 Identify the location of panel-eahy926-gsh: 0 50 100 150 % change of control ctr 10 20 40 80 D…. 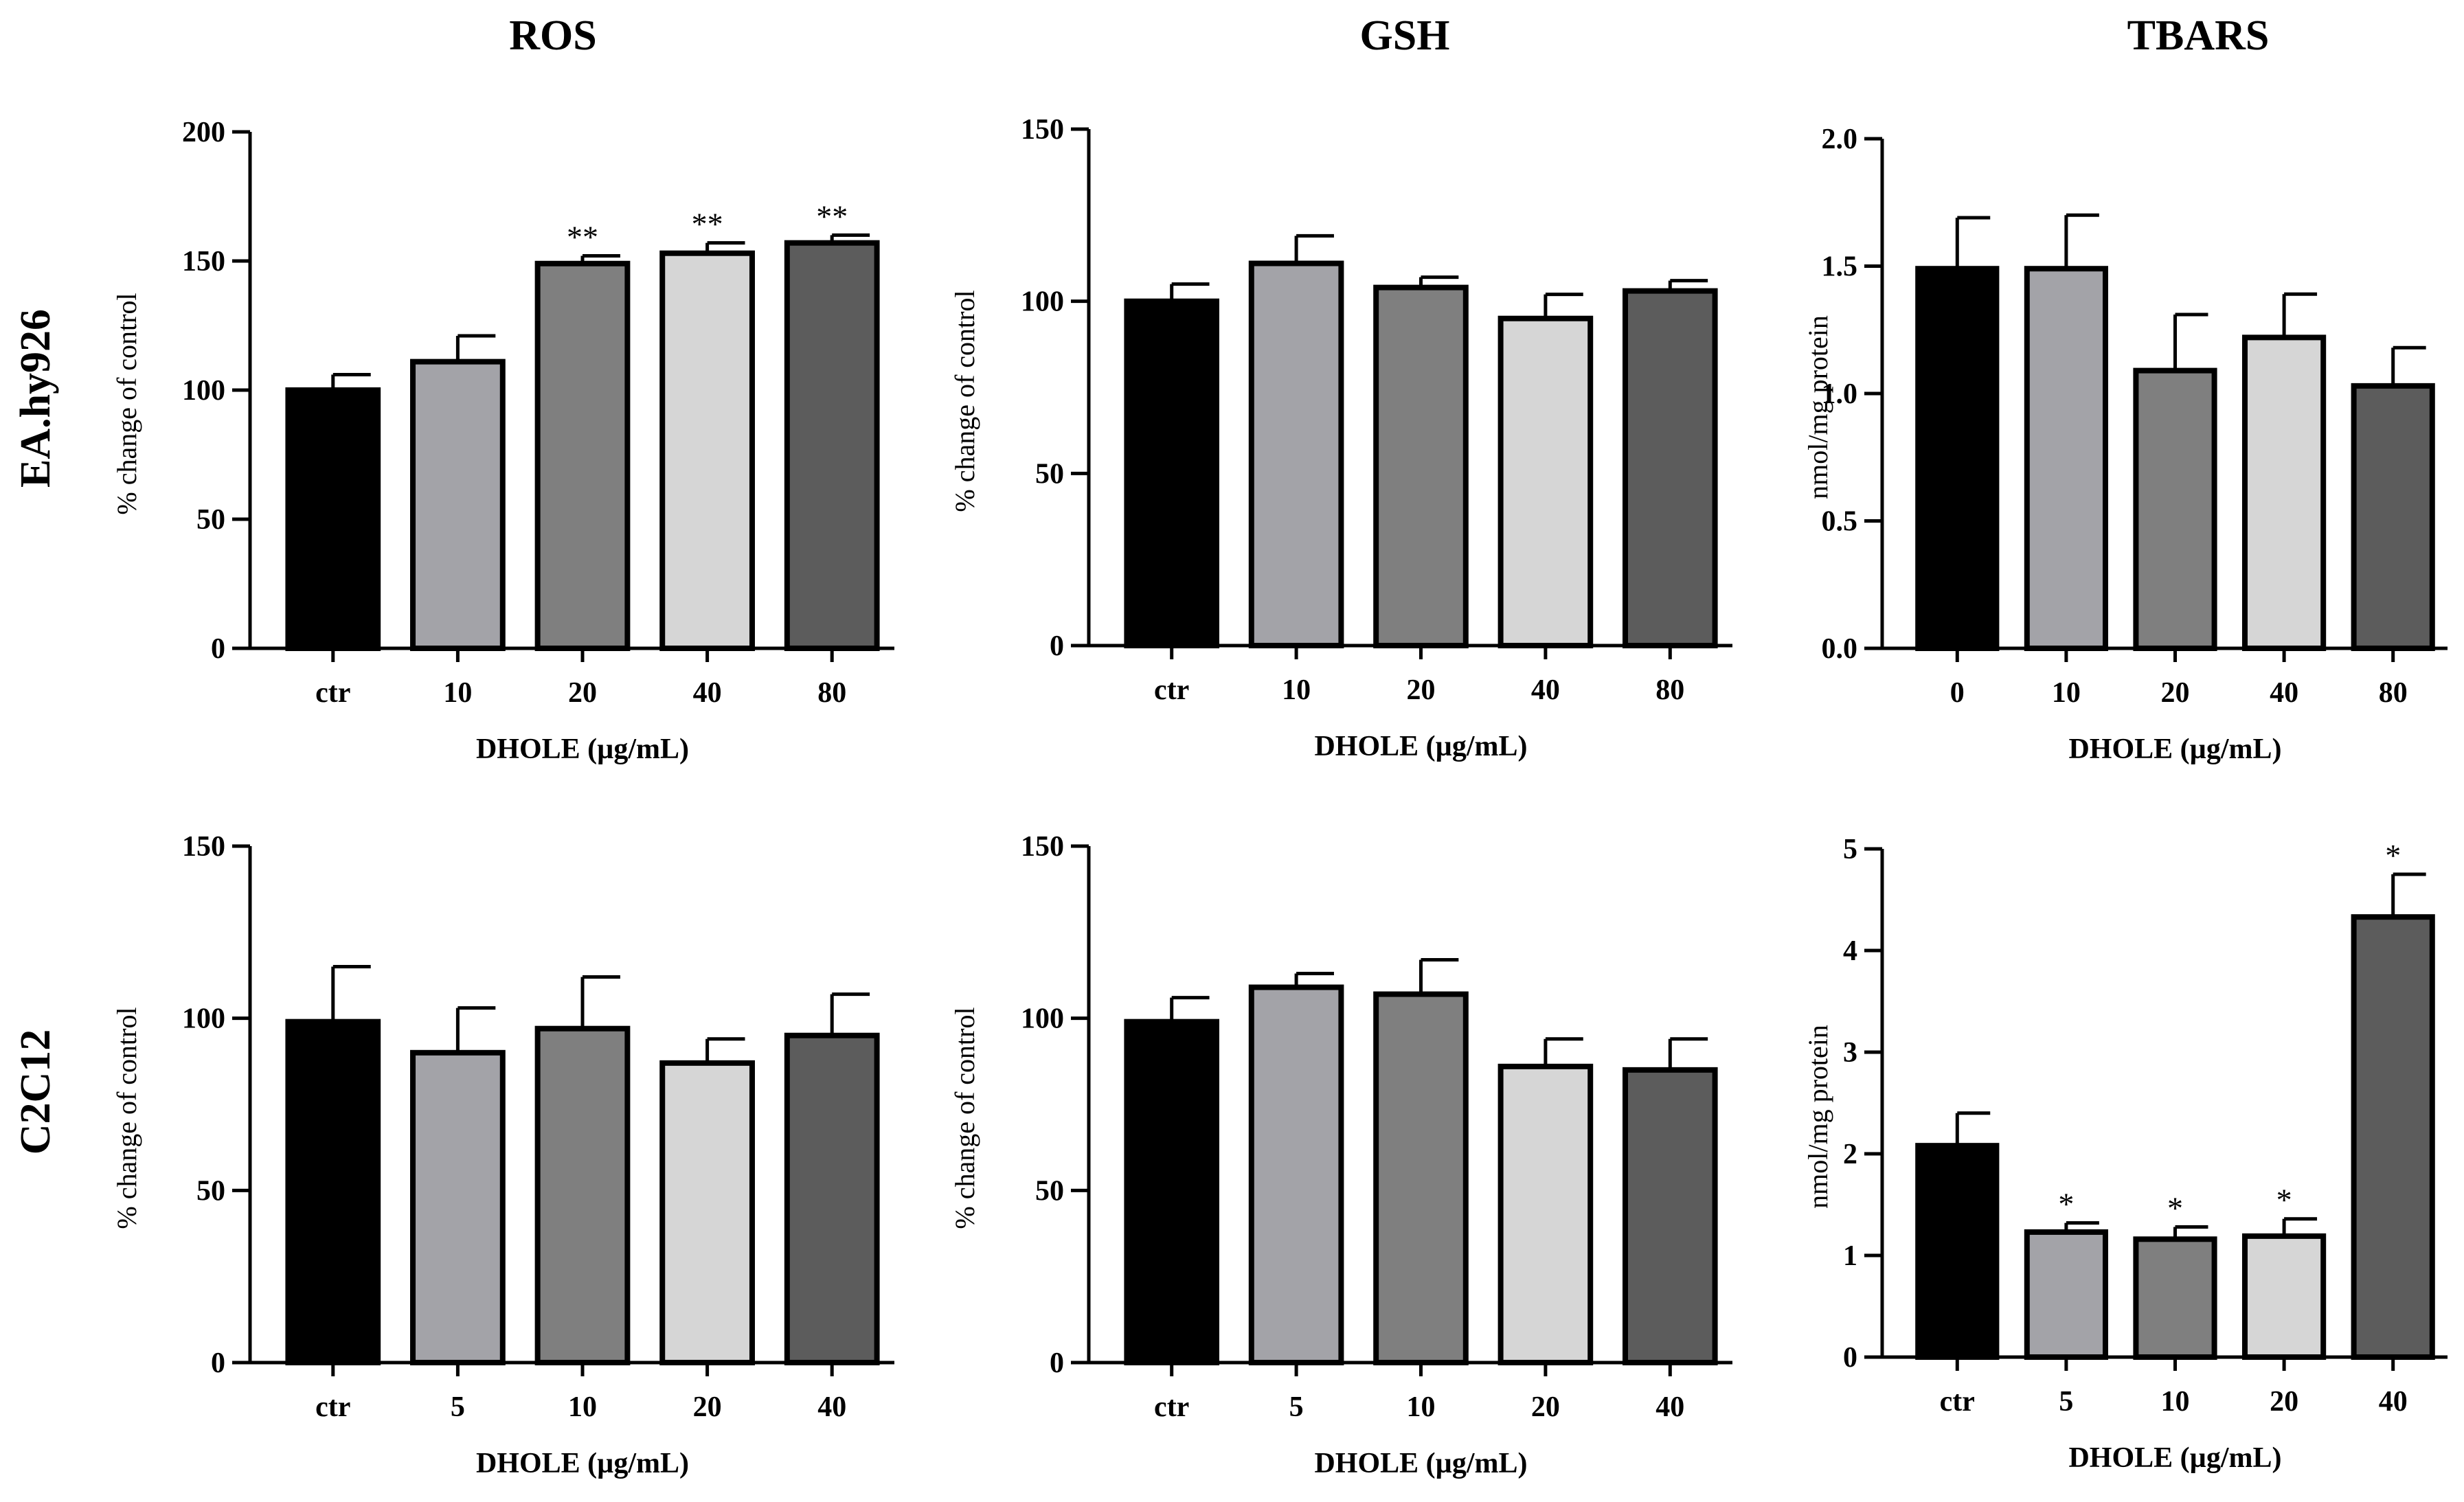
(1340, 438).